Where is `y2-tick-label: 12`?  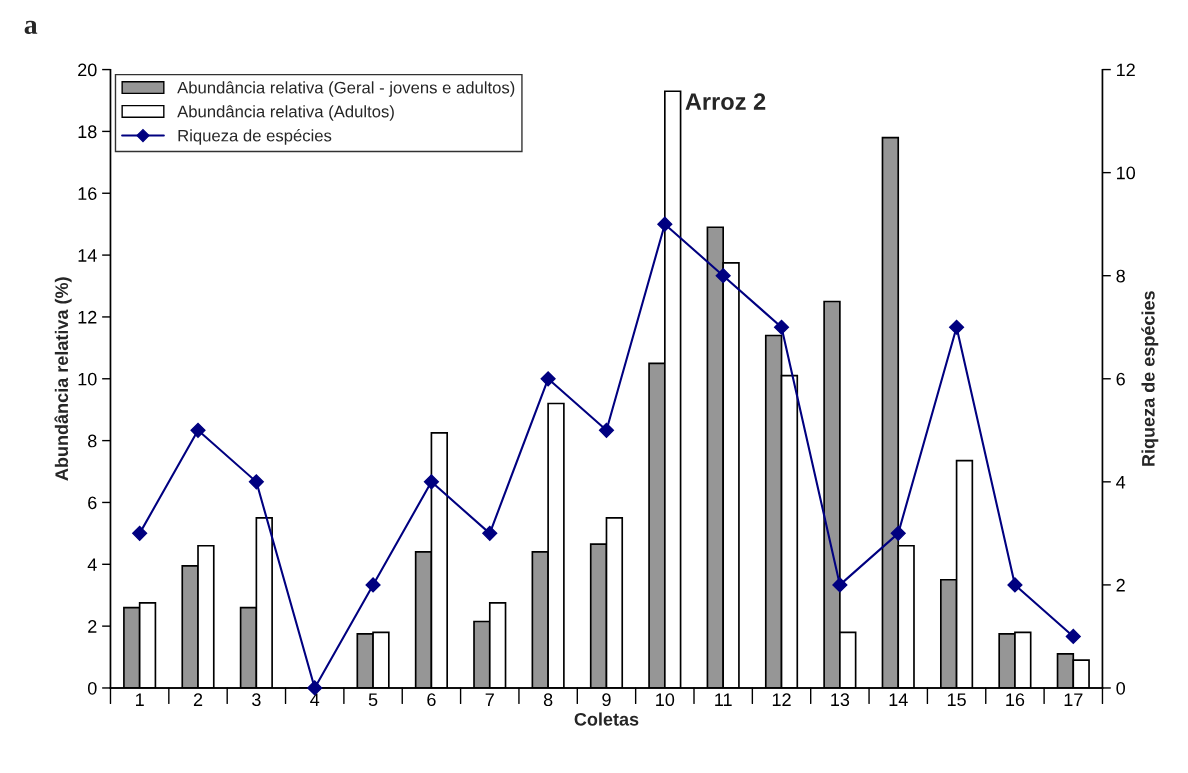 y2-tick-label: 12 is located at coordinates (1126, 70).